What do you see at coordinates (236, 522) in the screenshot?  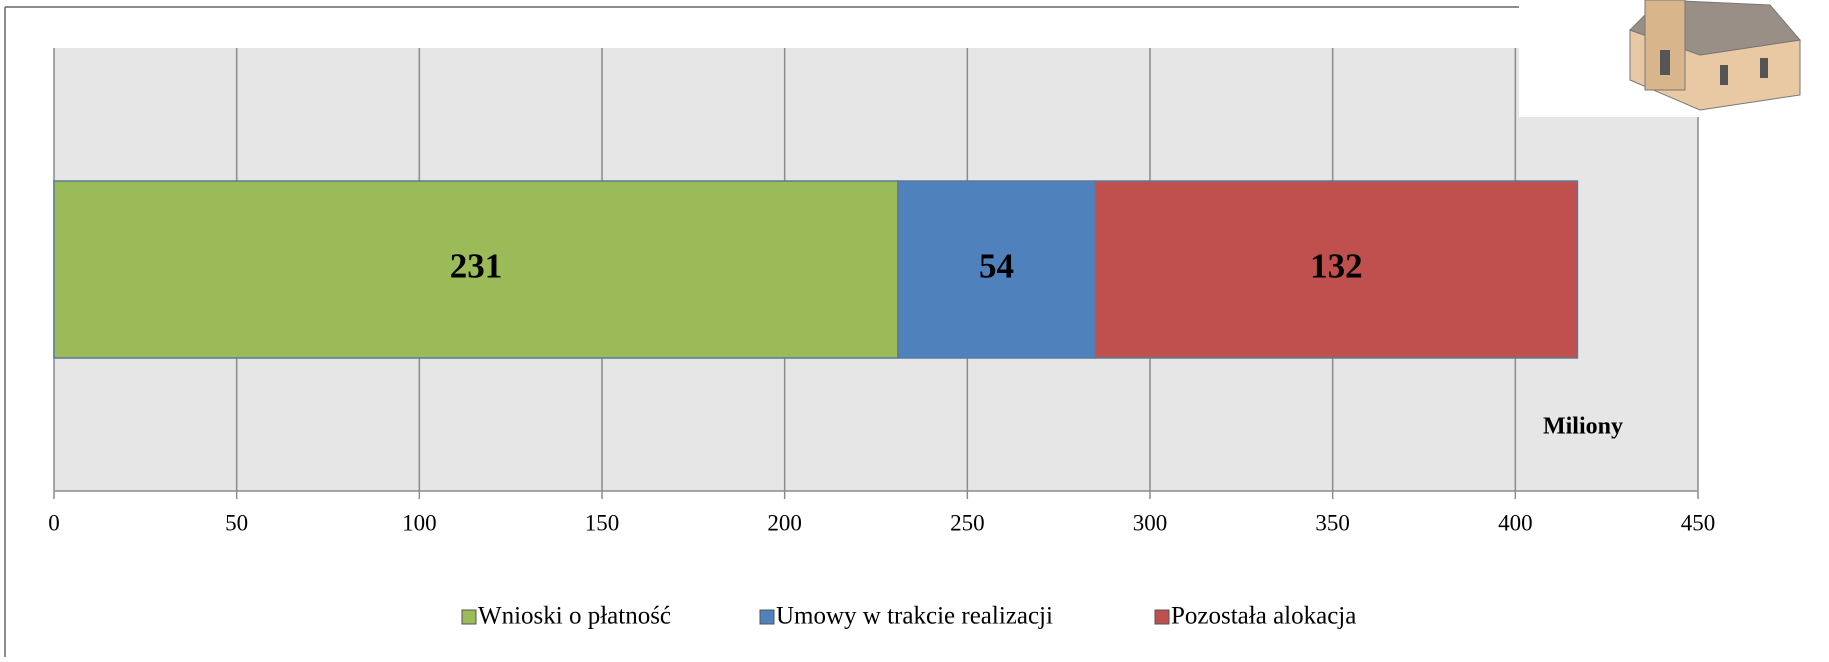 I see `x-tick-label: 50` at bounding box center [236, 522].